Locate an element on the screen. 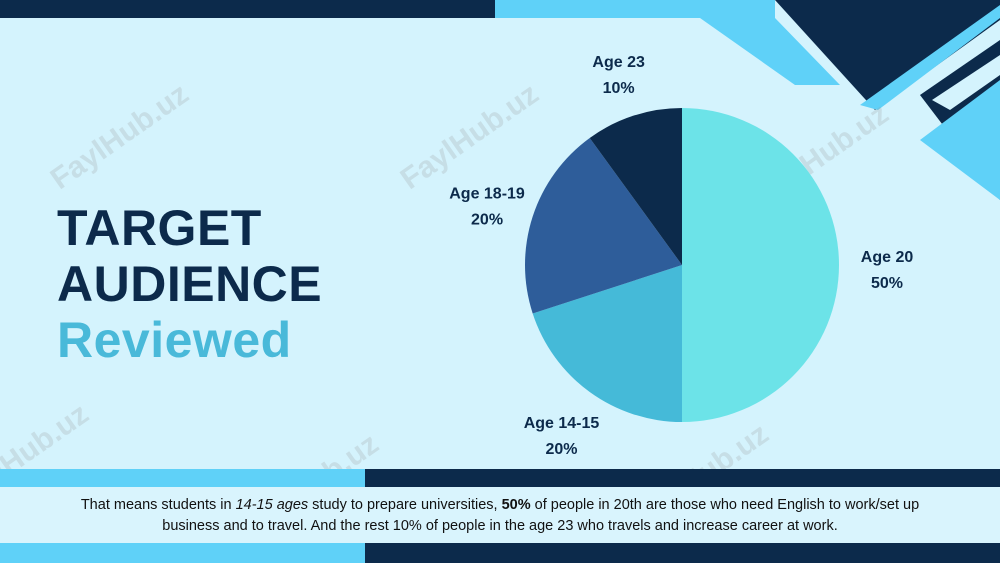  caption-strong: 50% is located at coordinates (516, 505).